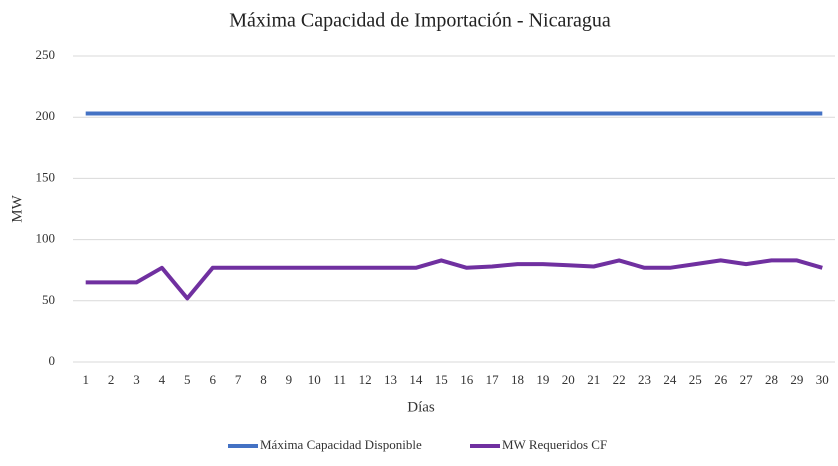 This screenshot has height=466, width=838. I want to click on x-tick-label: 4, so click(162, 379).